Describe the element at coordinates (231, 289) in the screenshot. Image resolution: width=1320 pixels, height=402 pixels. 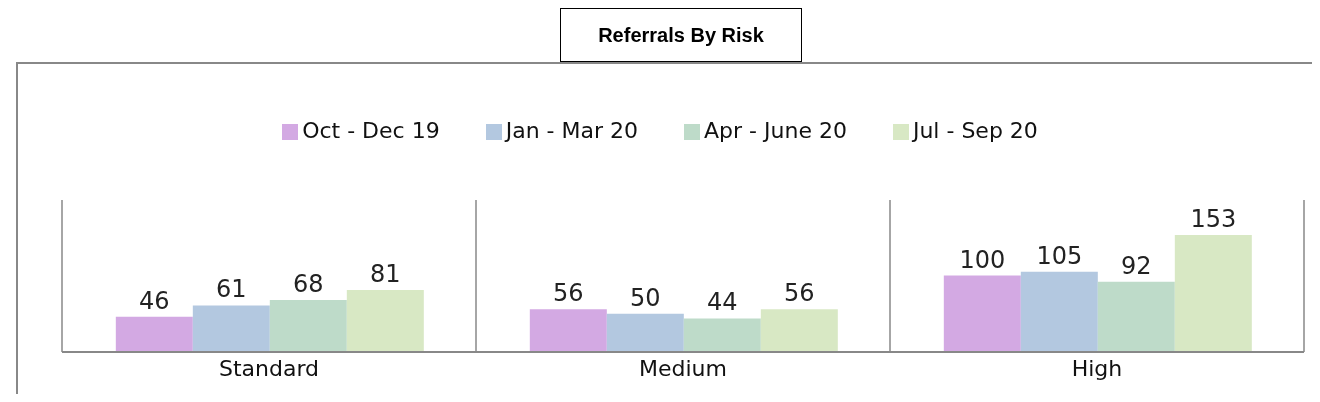
I see `data-label: 61` at that location.